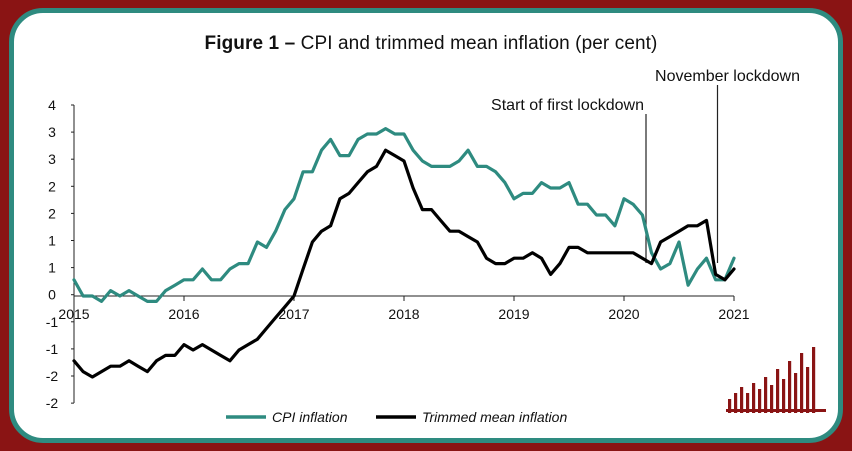 The image size is (852, 451). What do you see at coordinates (52, 105) in the screenshot?
I see `y-tick-label: 4` at bounding box center [52, 105].